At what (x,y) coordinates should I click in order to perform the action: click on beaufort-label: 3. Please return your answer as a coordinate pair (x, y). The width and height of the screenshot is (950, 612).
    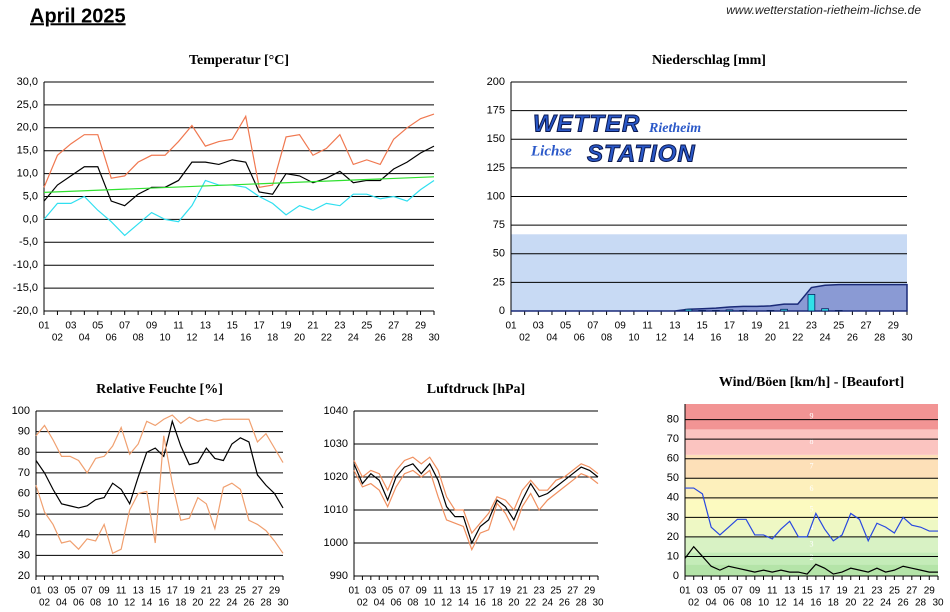
    Looking at the image, I should click on (812, 544).